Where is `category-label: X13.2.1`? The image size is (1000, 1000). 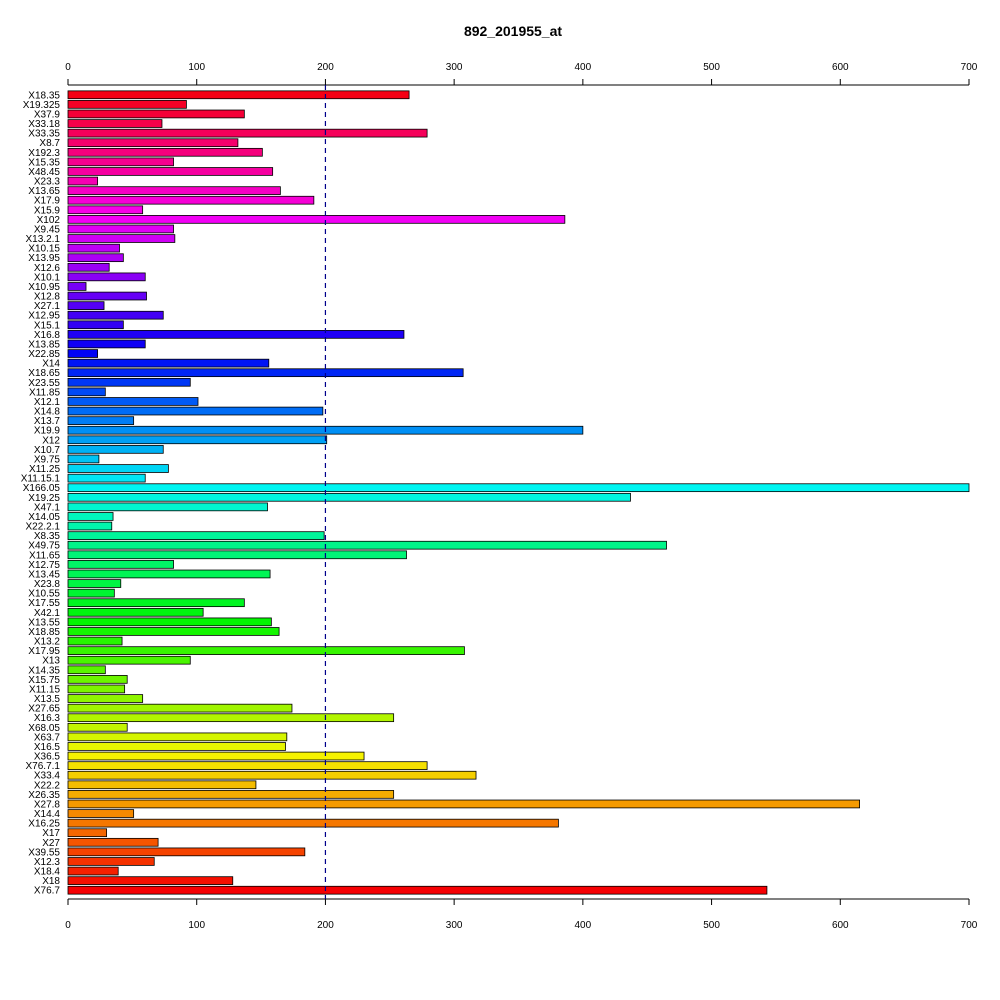
category-label: X13.2.1 is located at coordinates (43, 239).